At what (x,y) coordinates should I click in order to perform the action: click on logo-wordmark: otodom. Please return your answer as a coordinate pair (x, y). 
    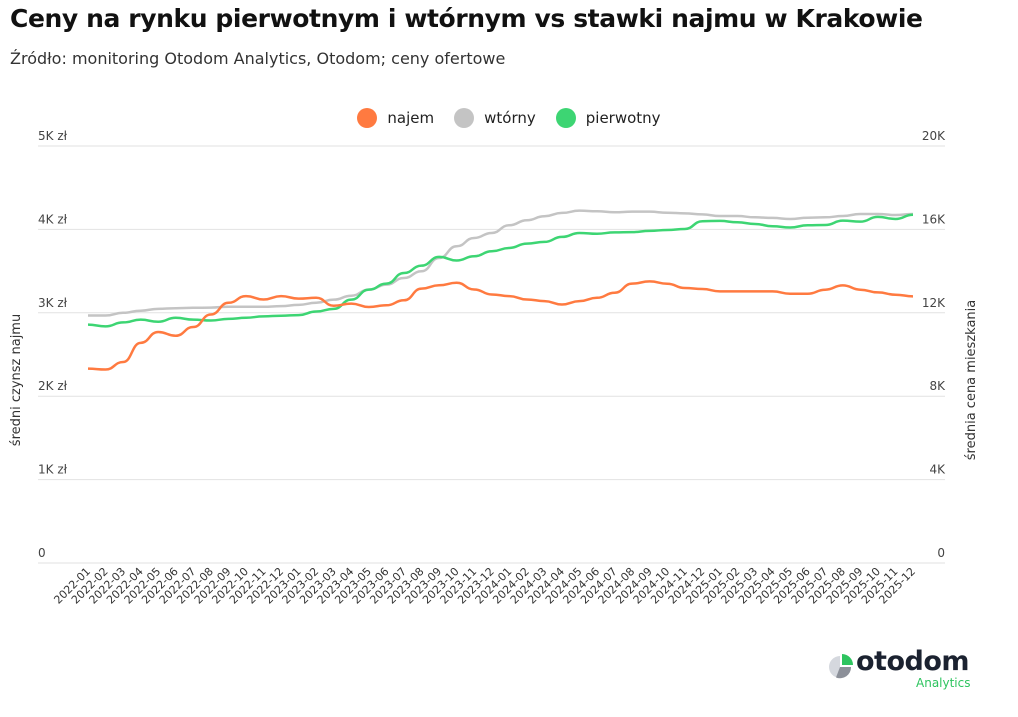
    Looking at the image, I should click on (913, 661).